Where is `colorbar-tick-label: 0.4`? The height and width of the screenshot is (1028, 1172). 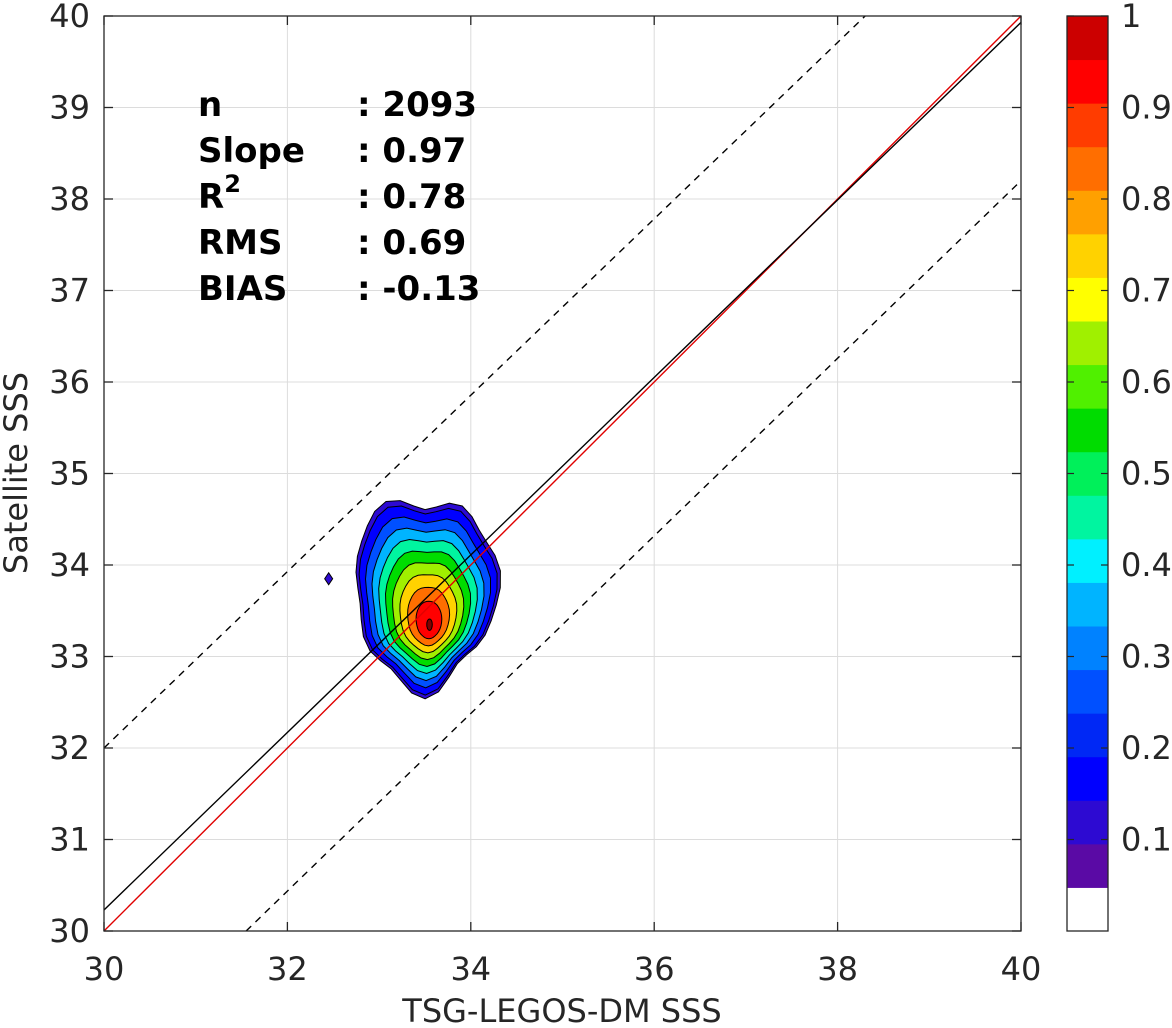 colorbar-tick-label: 0.4 is located at coordinates (1146, 565).